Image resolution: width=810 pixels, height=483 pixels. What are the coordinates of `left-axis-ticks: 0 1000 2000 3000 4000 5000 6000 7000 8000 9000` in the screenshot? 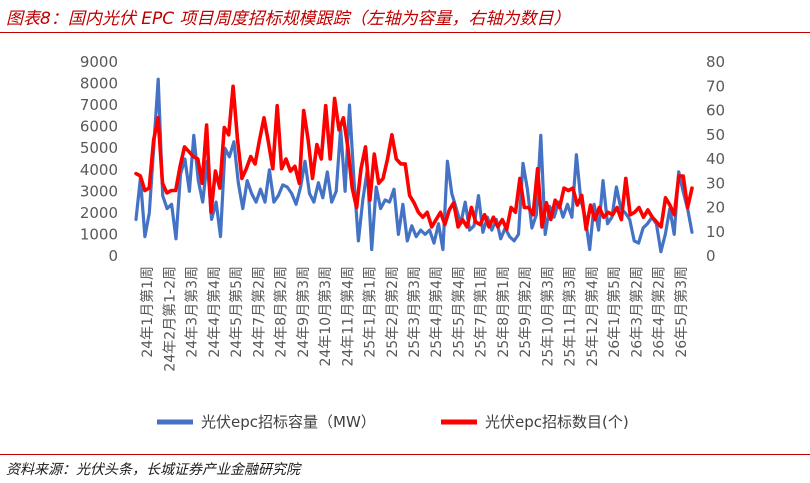 It's located at (99, 159).